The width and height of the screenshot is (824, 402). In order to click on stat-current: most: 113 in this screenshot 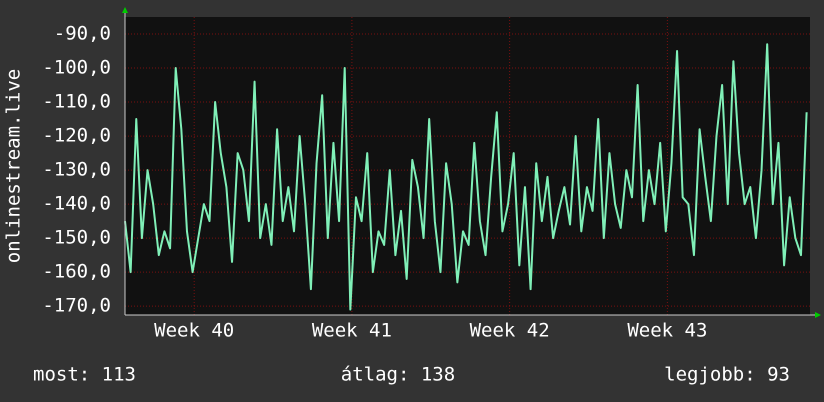, I will do `click(84, 375)`.